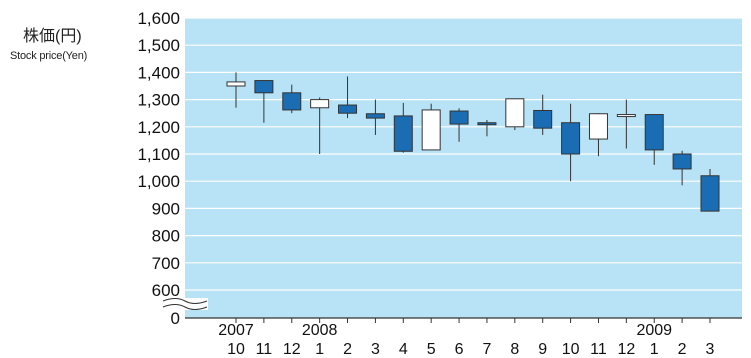 Image resolution: width=751 pixels, height=358 pixels. Describe the element at coordinates (158, 100) in the screenshot. I see `y-tick-label: 1,300` at that location.